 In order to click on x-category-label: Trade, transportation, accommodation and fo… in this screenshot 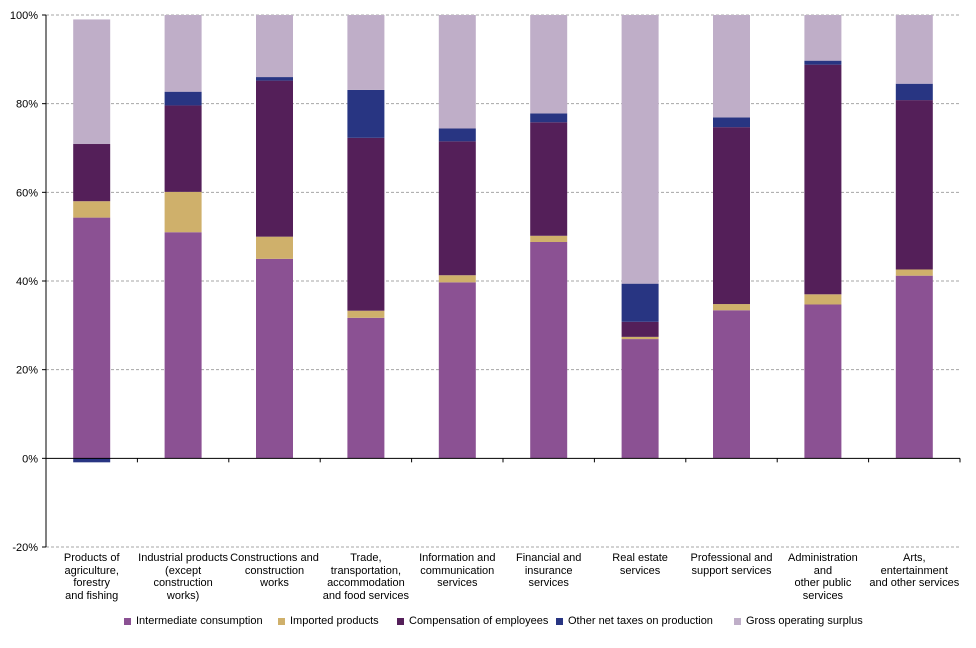, I will do `click(365, 577)`.